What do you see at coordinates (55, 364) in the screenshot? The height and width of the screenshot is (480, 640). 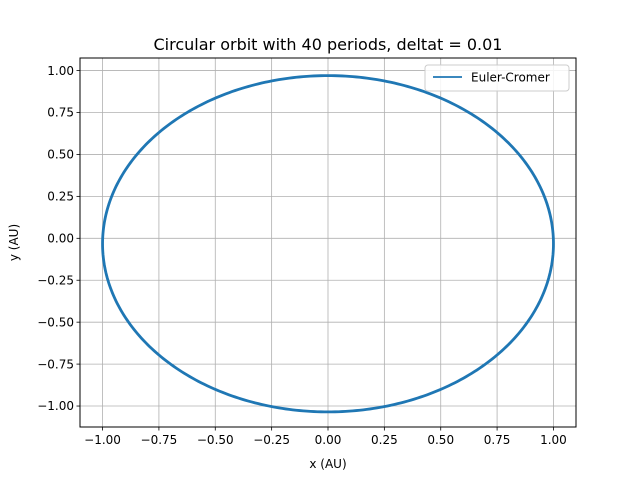 I see `y-tick-label: −0.75` at bounding box center [55, 364].